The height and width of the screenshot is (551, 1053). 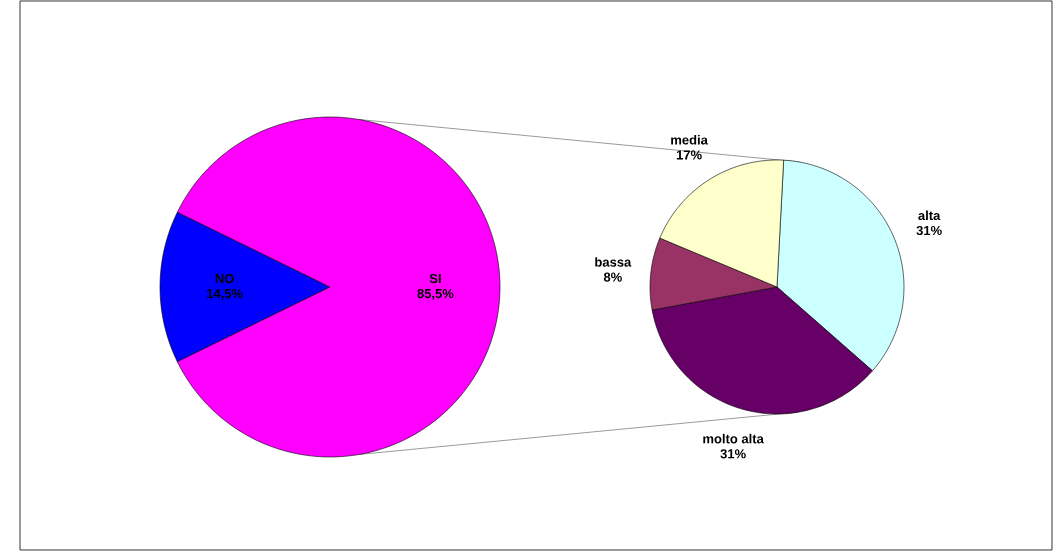 What do you see at coordinates (435, 294) in the screenshot?
I see `data-label: 85,5%` at bounding box center [435, 294].